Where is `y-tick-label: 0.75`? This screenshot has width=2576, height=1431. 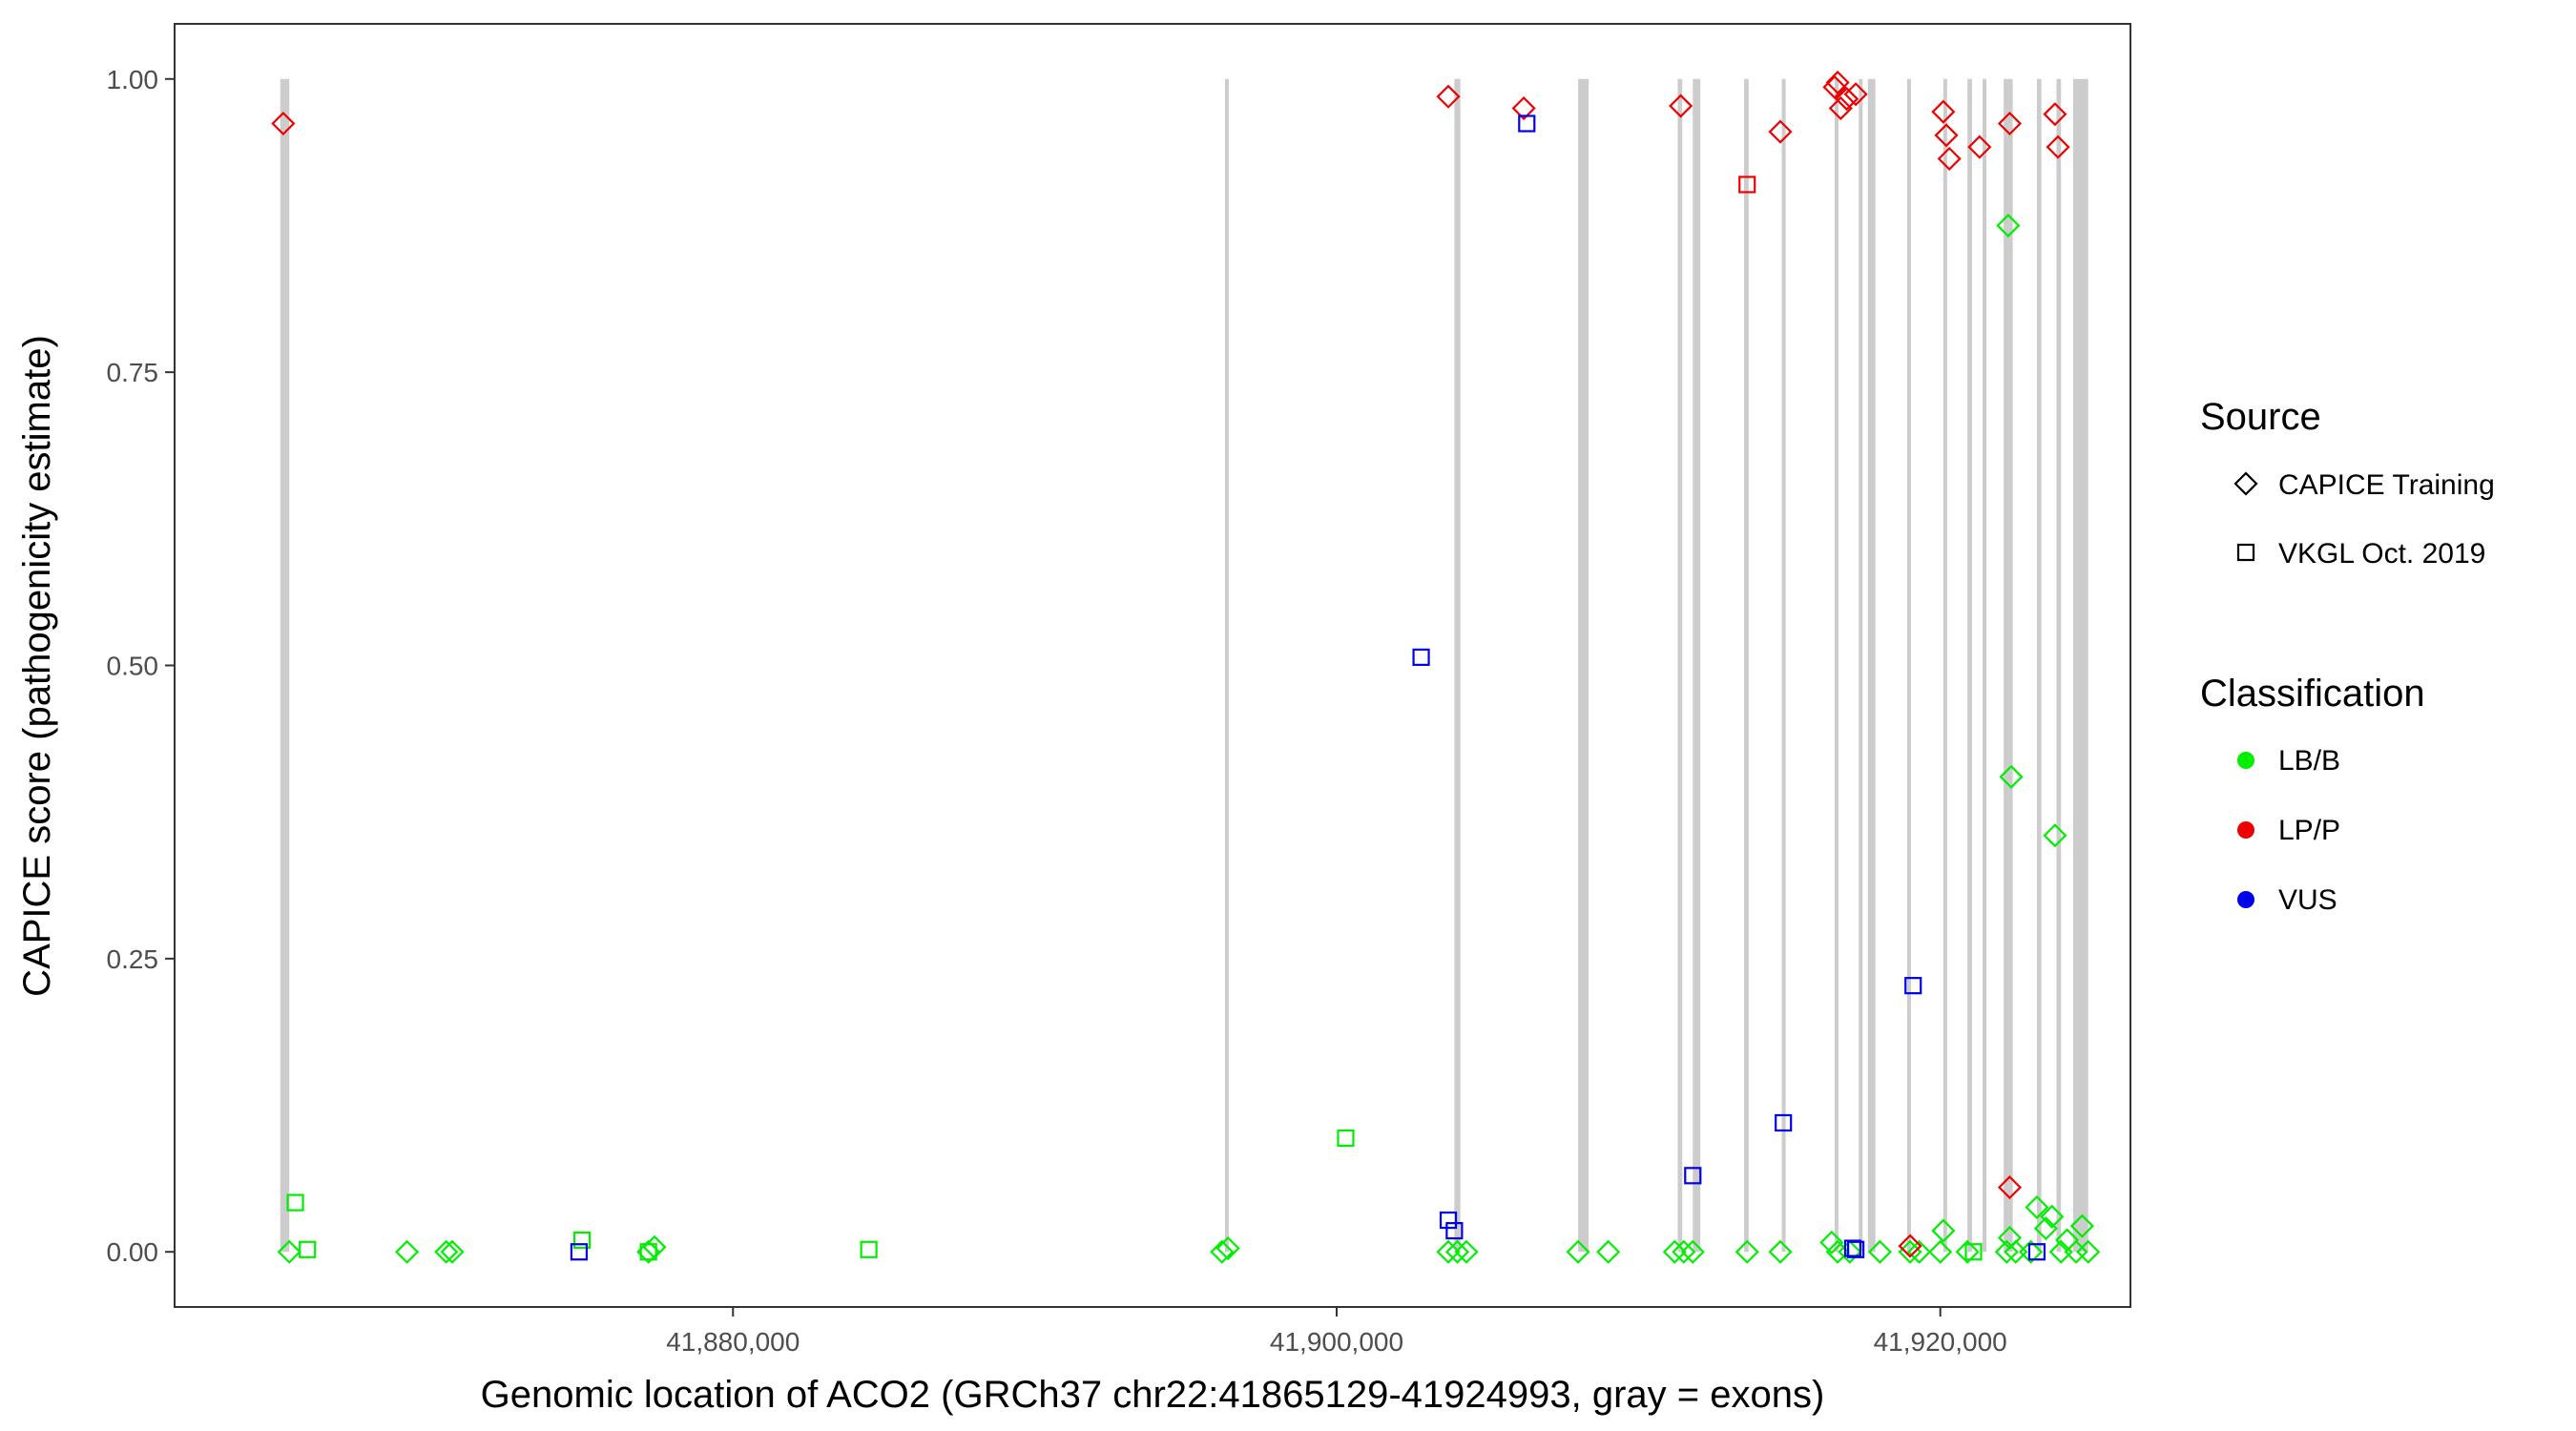
y-tick-label: 0.75 is located at coordinates (133, 372).